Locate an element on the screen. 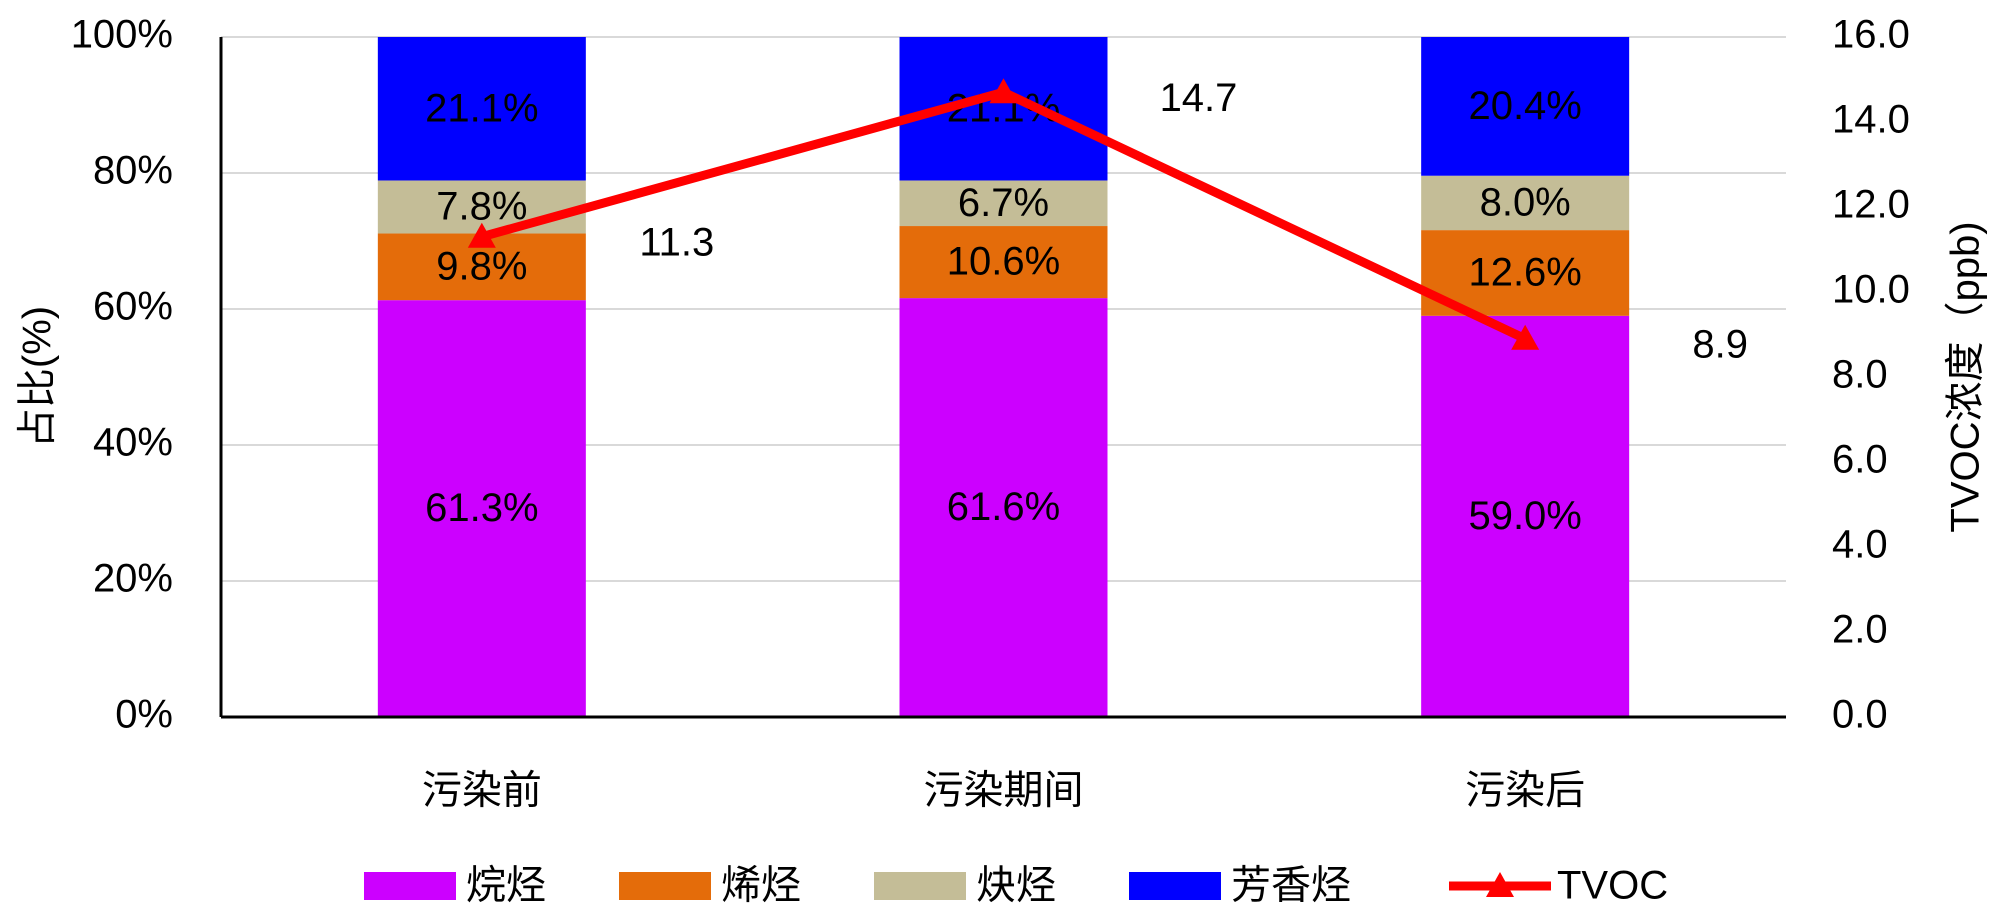  y-tick-label: 20% is located at coordinates (133, 579).